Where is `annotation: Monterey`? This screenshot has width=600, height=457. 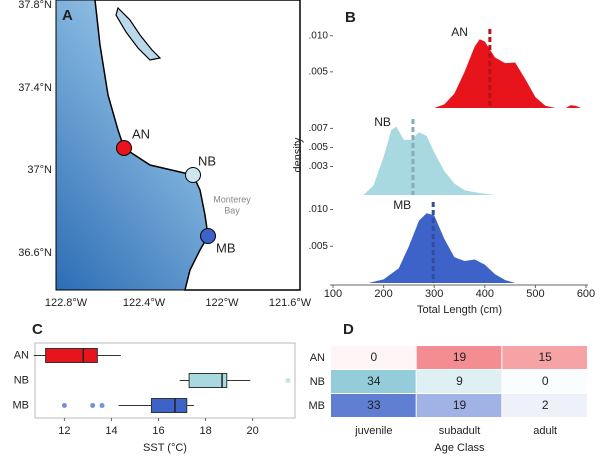 annotation: Monterey is located at coordinates (232, 199).